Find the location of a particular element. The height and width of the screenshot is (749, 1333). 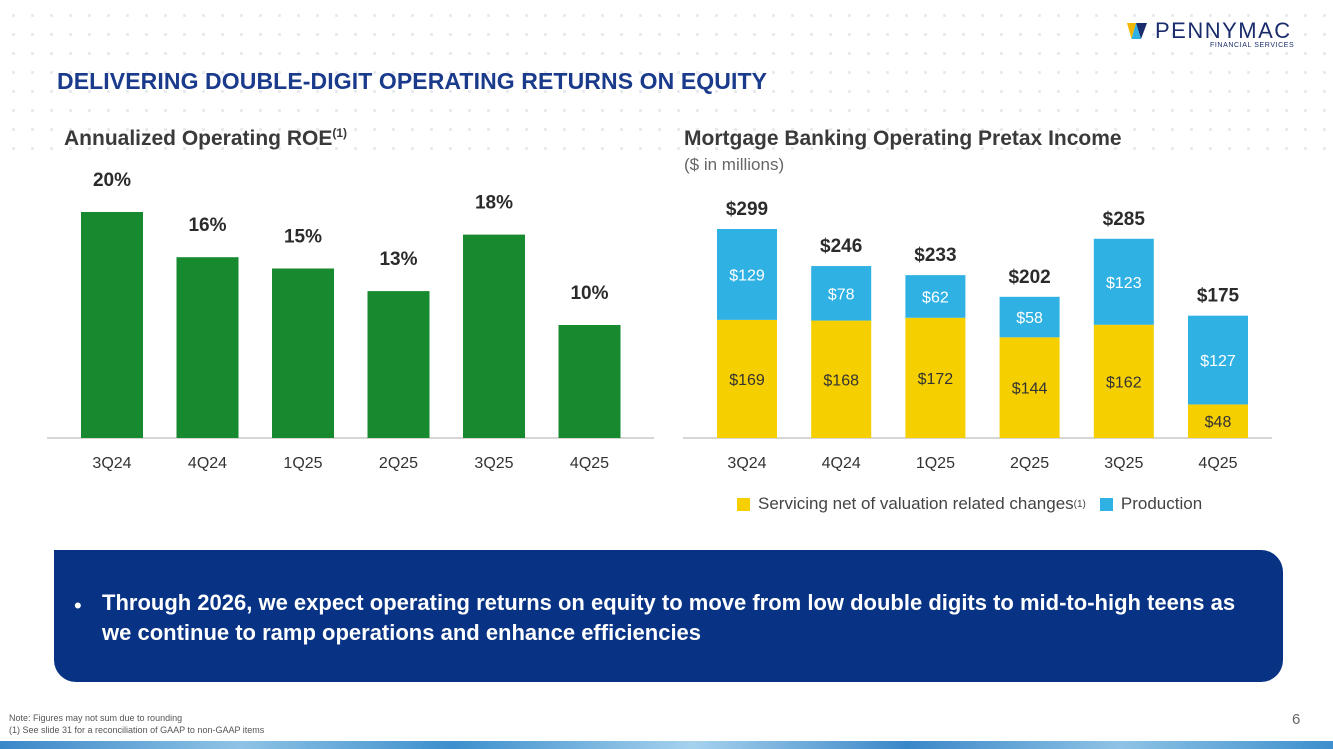

roe-bar-3Q25 is located at coordinates (494, 336).